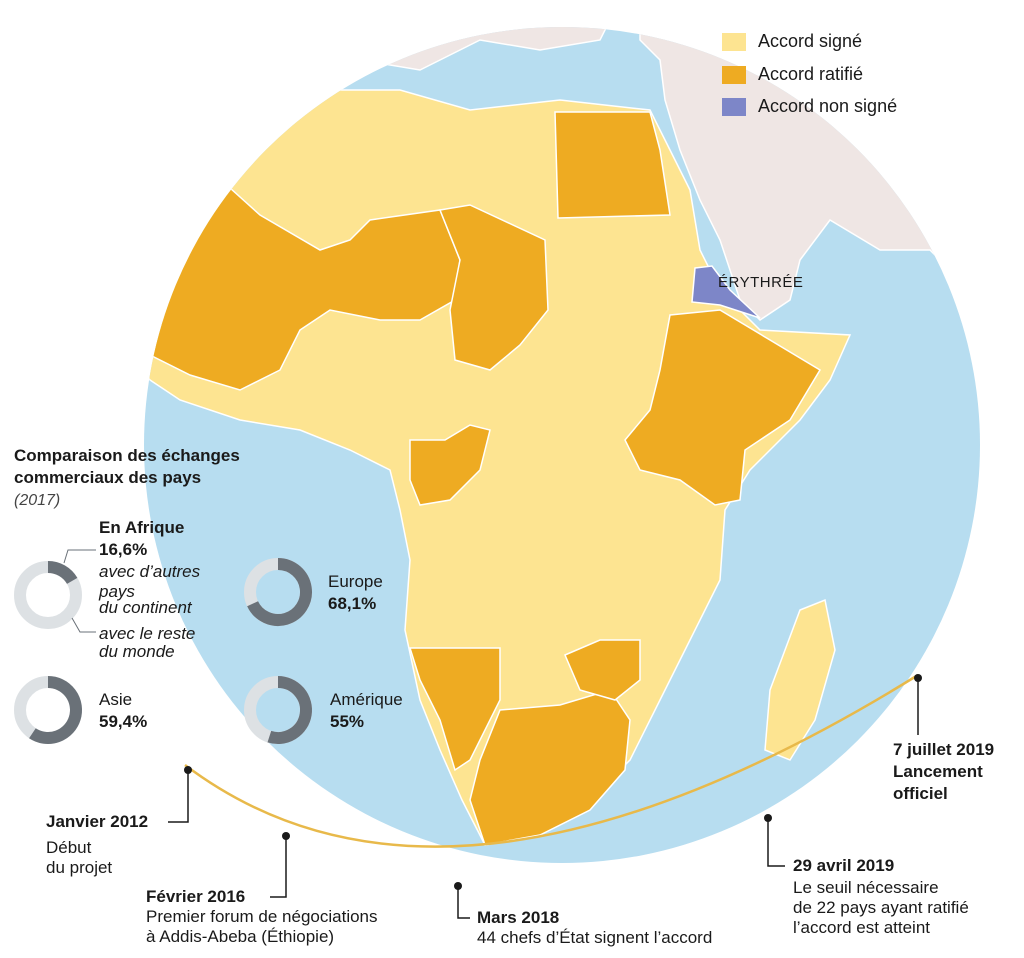 Image resolution: width=1024 pixels, height=958 pixels. I want to click on southern-africa-ratified, so click(550, 767).